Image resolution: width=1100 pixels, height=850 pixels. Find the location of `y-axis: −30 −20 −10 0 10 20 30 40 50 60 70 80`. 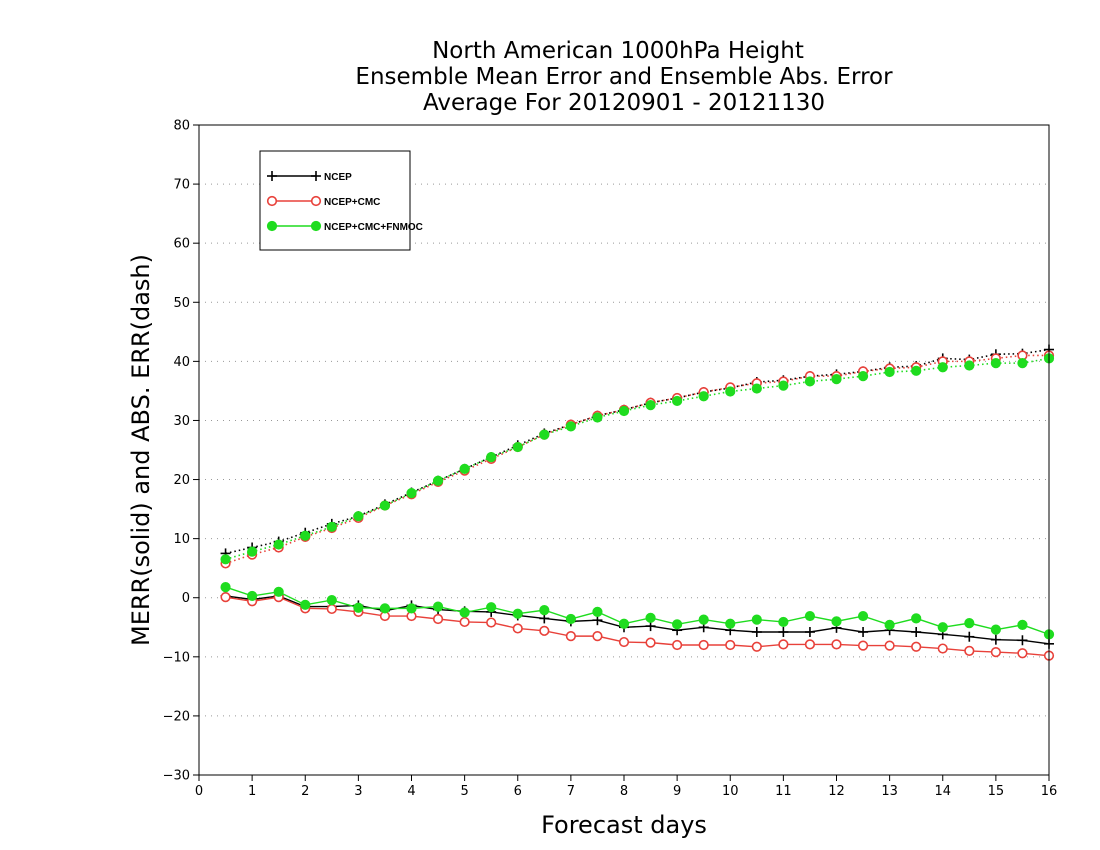

y-axis: −30 −20 −10 0 10 20 30 40 50 60 70 80 is located at coordinates (181, 451).